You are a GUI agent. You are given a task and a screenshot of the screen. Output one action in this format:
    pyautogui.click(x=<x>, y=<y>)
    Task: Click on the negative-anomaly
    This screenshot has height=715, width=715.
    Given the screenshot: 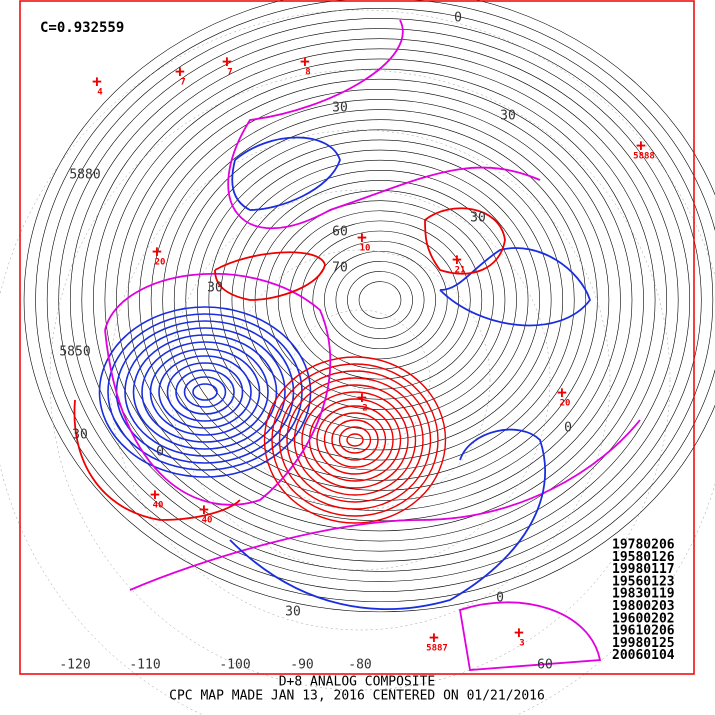 What is the action you would take?
    pyautogui.click(x=205, y=392)
    